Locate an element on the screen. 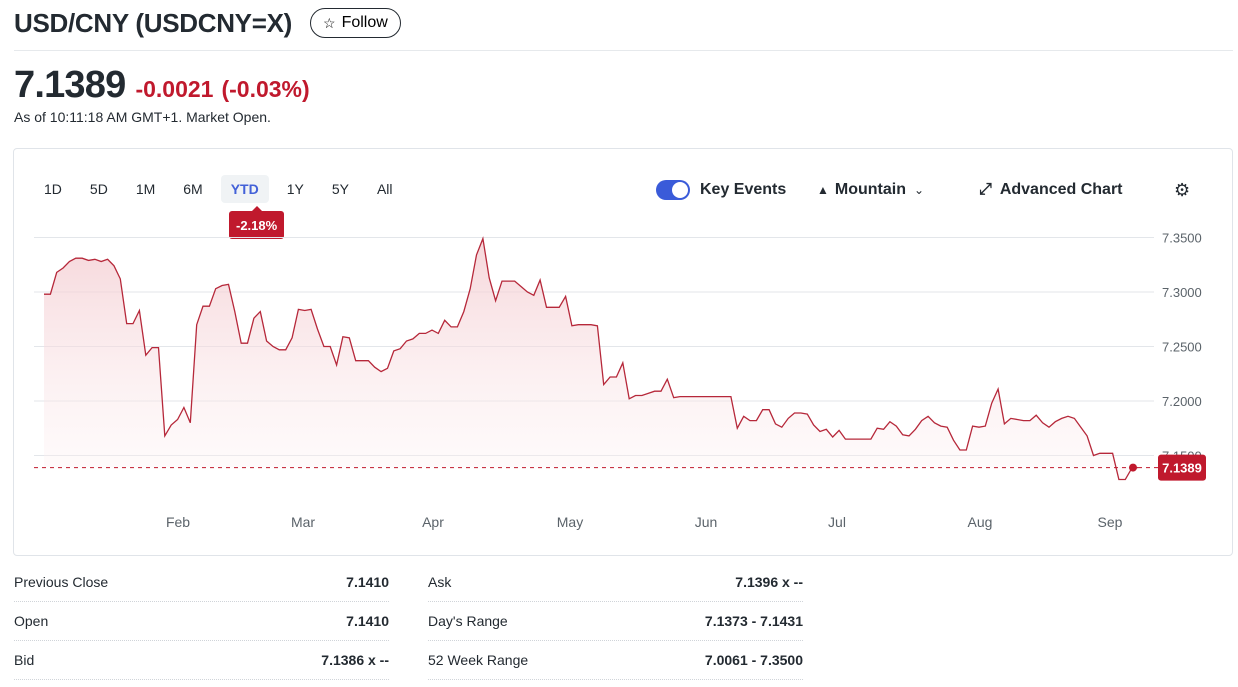 Image resolution: width=1238 pixels, height=687 pixels. range-5y: 5Y is located at coordinates (340, 189).